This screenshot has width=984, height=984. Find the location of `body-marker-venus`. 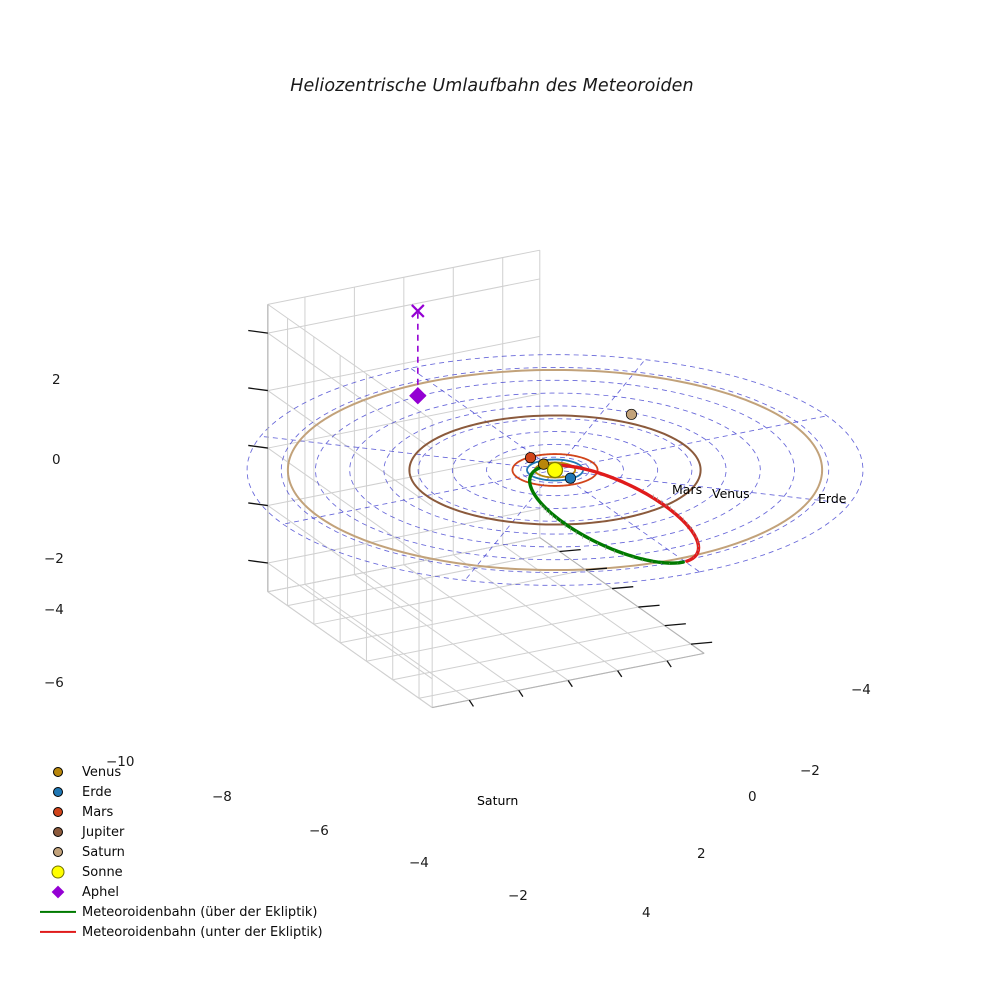

body-marker-venus is located at coordinates (544, 464).